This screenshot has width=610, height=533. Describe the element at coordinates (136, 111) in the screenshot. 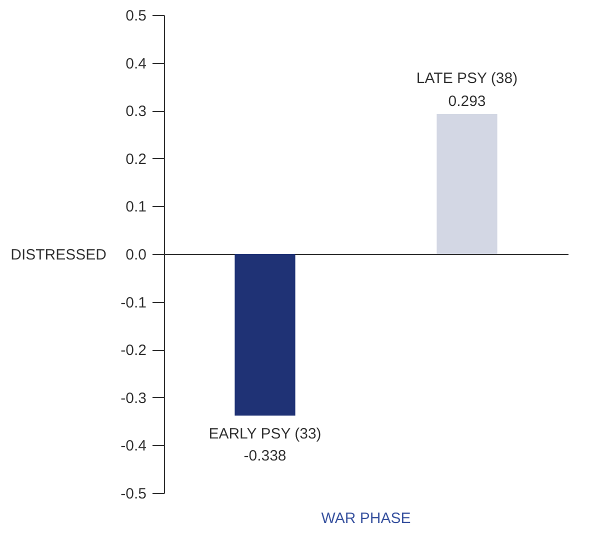

I see `y-tick-label: 0.3` at that location.